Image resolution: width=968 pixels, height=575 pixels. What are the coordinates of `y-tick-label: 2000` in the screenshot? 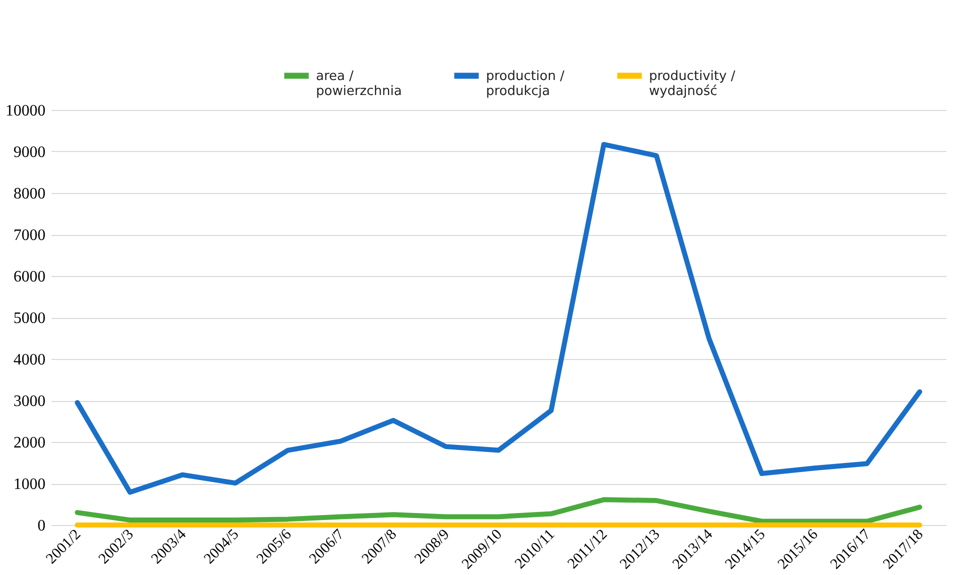 It's located at (30, 443).